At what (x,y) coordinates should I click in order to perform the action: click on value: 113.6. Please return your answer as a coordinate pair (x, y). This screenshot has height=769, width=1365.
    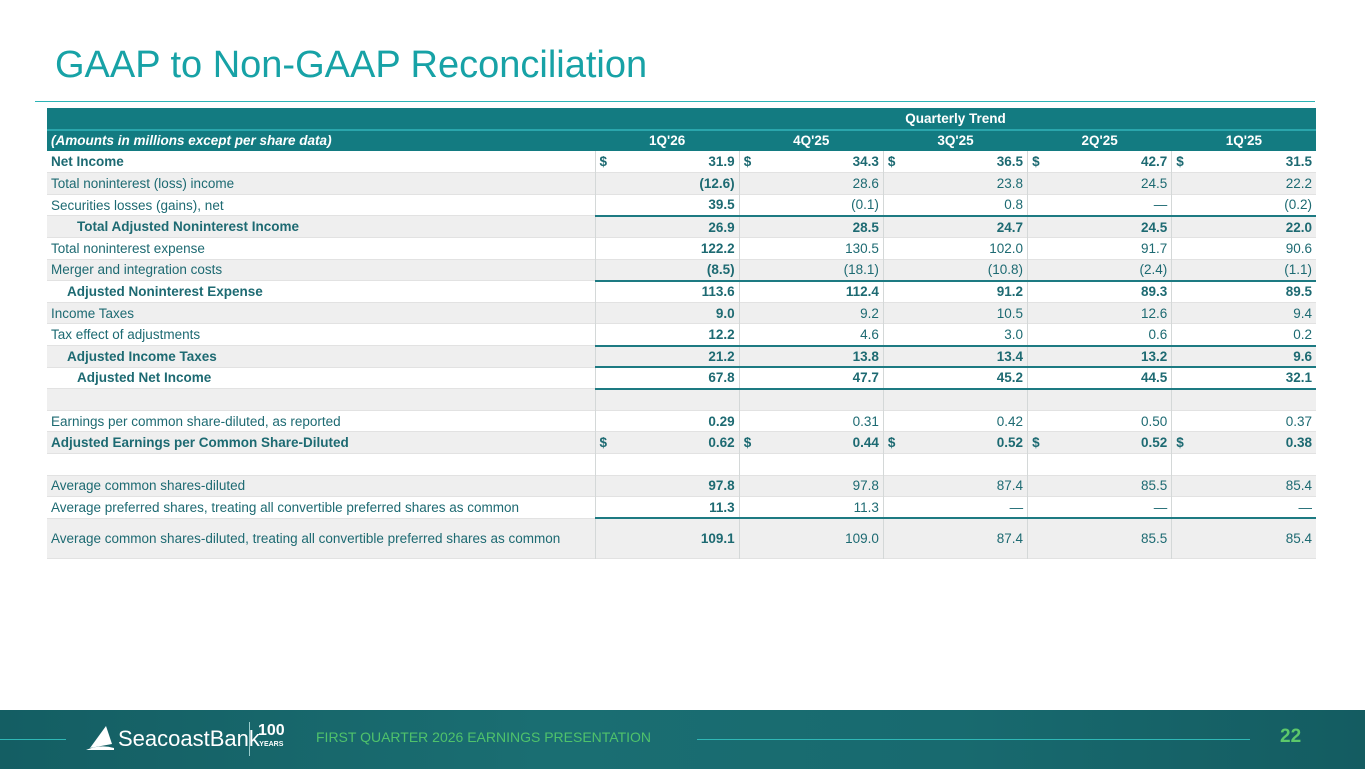
    Looking at the image, I should click on (718, 292).